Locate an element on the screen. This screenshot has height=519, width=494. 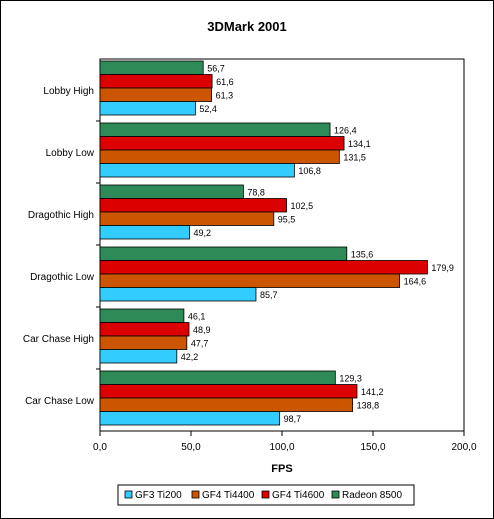
bar-value-label: 179,9 is located at coordinates (442, 268).